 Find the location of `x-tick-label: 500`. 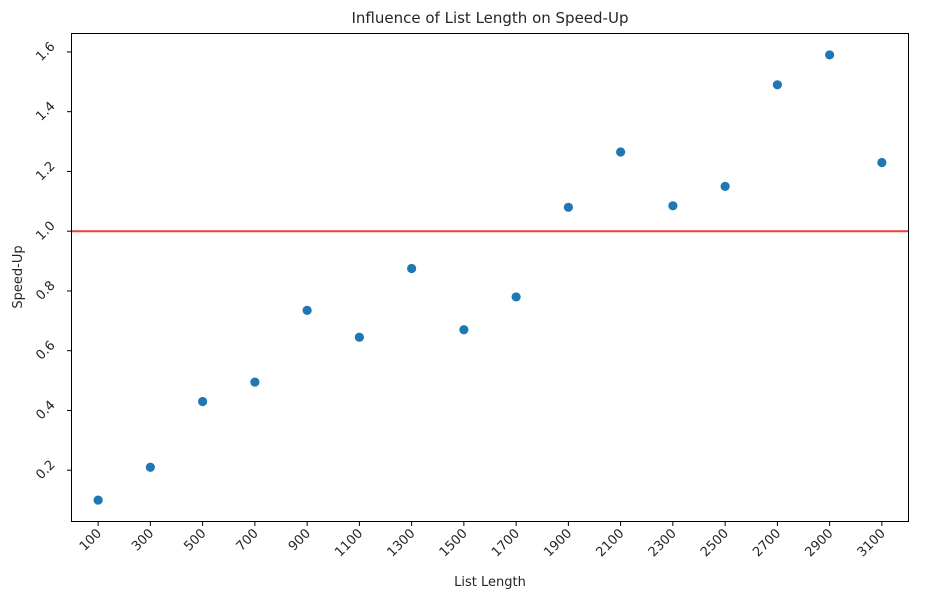

x-tick-label: 500 is located at coordinates (195, 540).